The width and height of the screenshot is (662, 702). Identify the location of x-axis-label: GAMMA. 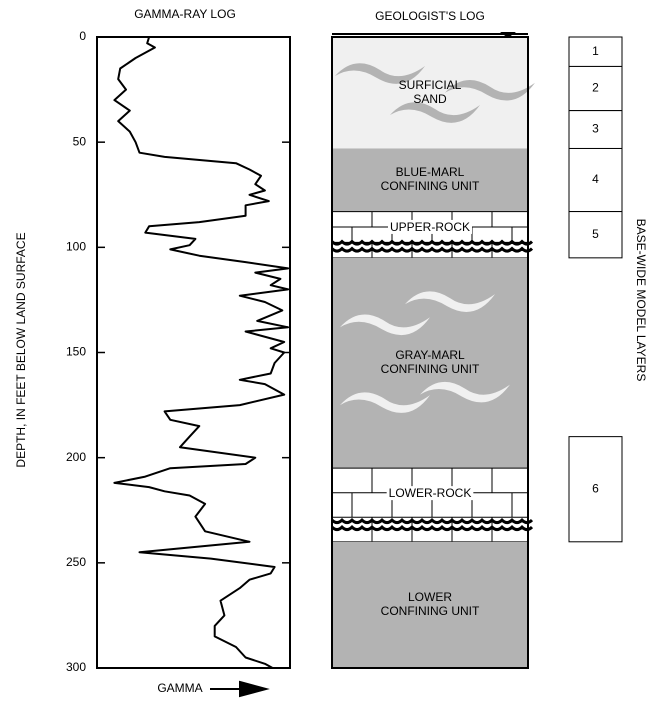
(179, 688).